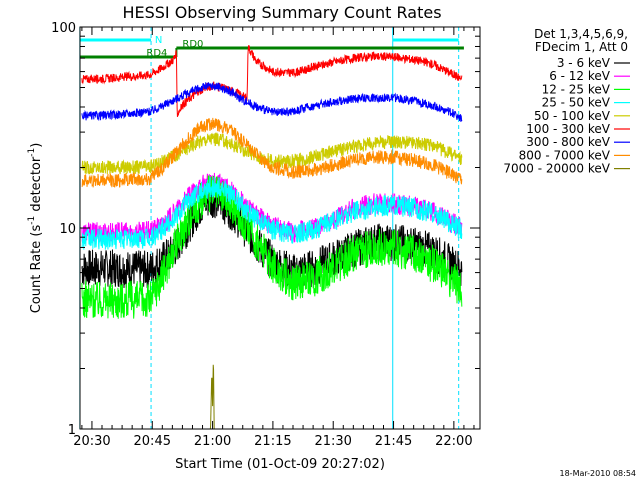  What do you see at coordinates (576, 103) in the screenshot?
I see `legend-entry-label: 25 - 50 keV` at bounding box center [576, 103].